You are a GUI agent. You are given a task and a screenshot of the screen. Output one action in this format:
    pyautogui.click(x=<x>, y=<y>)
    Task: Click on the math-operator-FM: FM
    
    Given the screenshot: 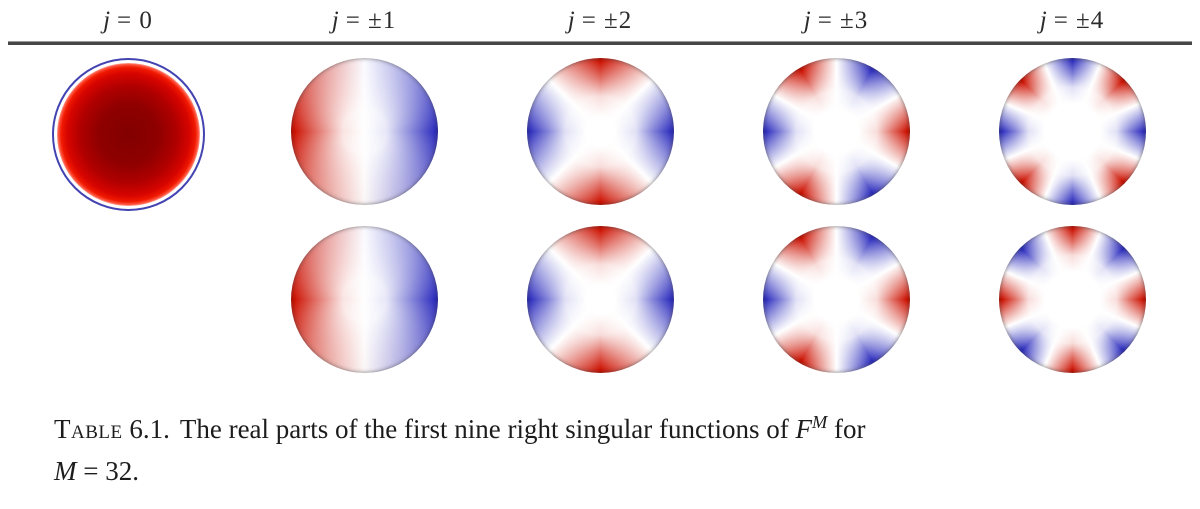 What is the action you would take?
    pyautogui.click(x=811, y=428)
    